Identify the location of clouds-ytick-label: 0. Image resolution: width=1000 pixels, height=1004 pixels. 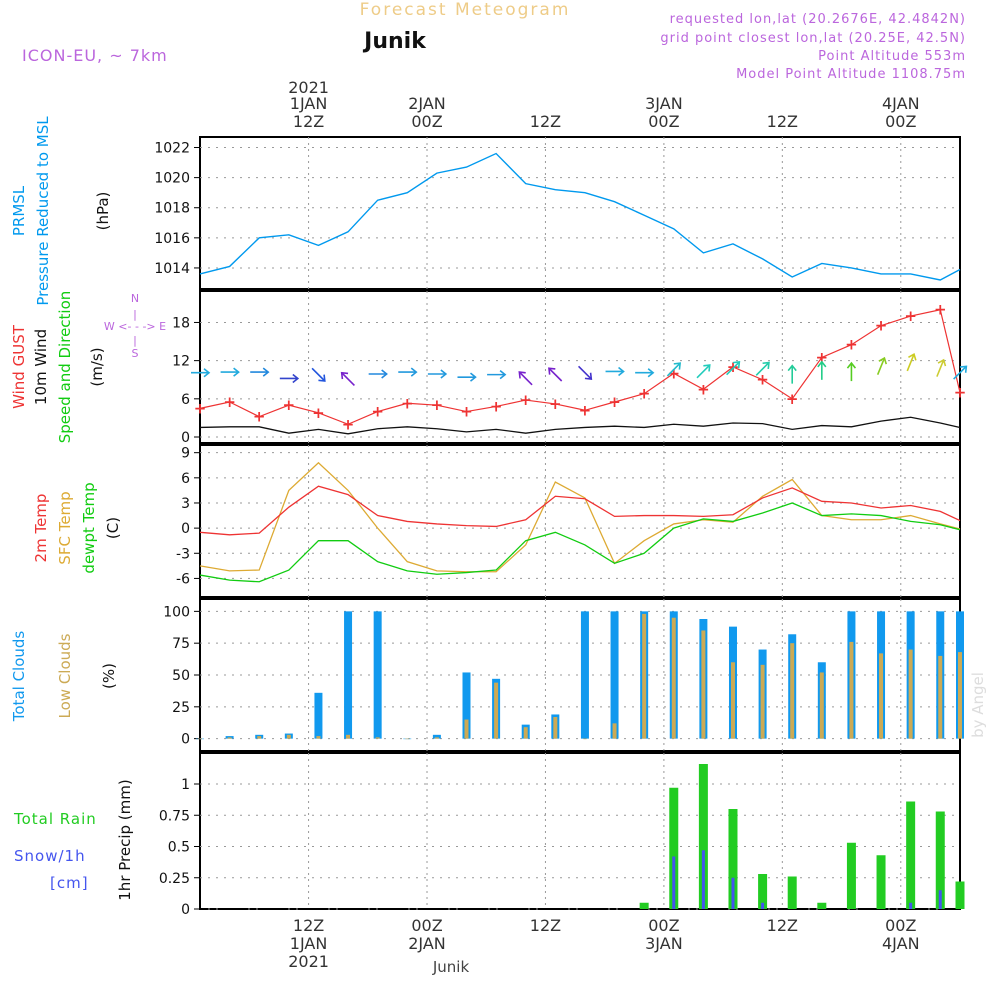
(185, 740).